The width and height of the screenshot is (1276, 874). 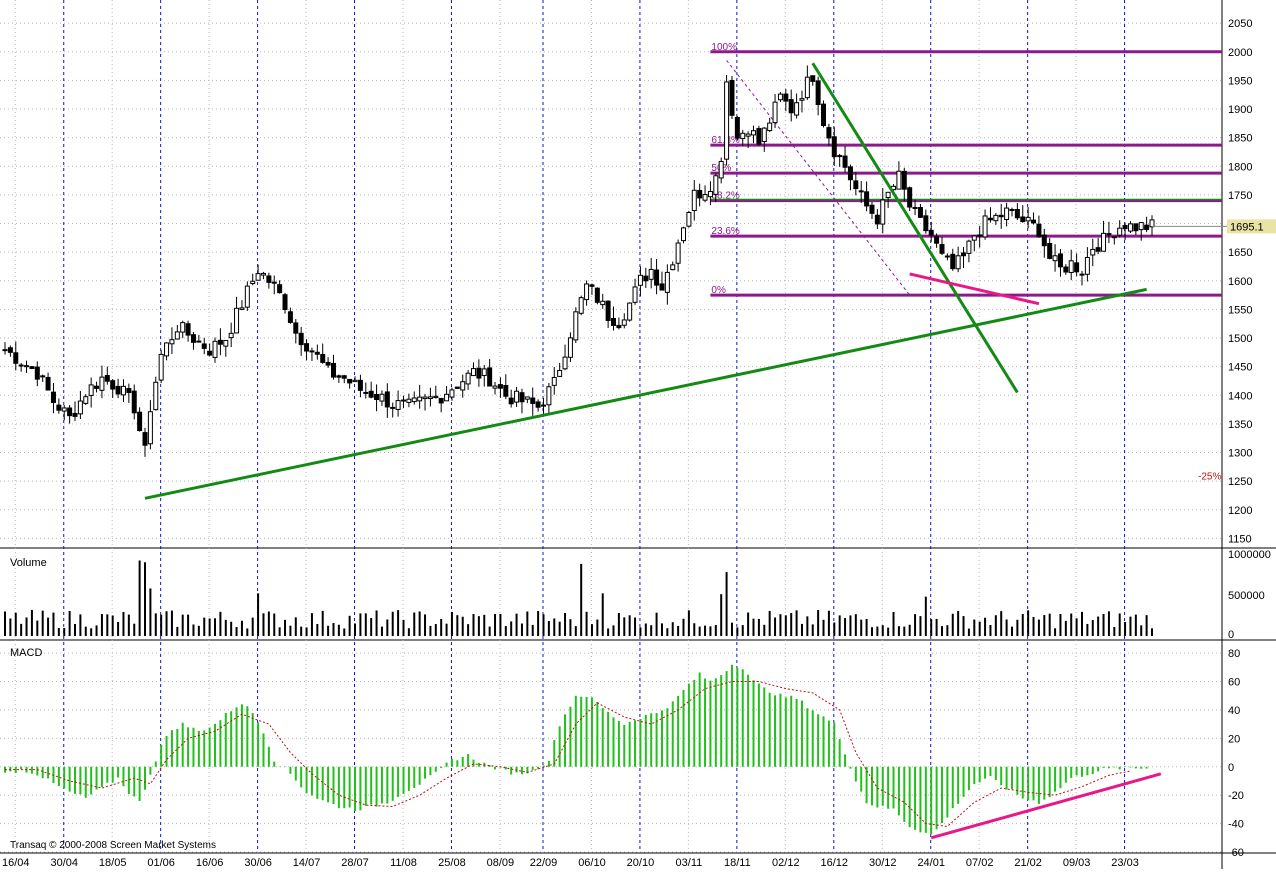 What do you see at coordinates (724, 47) in the screenshot?
I see `fib-level-label: 100%` at bounding box center [724, 47].